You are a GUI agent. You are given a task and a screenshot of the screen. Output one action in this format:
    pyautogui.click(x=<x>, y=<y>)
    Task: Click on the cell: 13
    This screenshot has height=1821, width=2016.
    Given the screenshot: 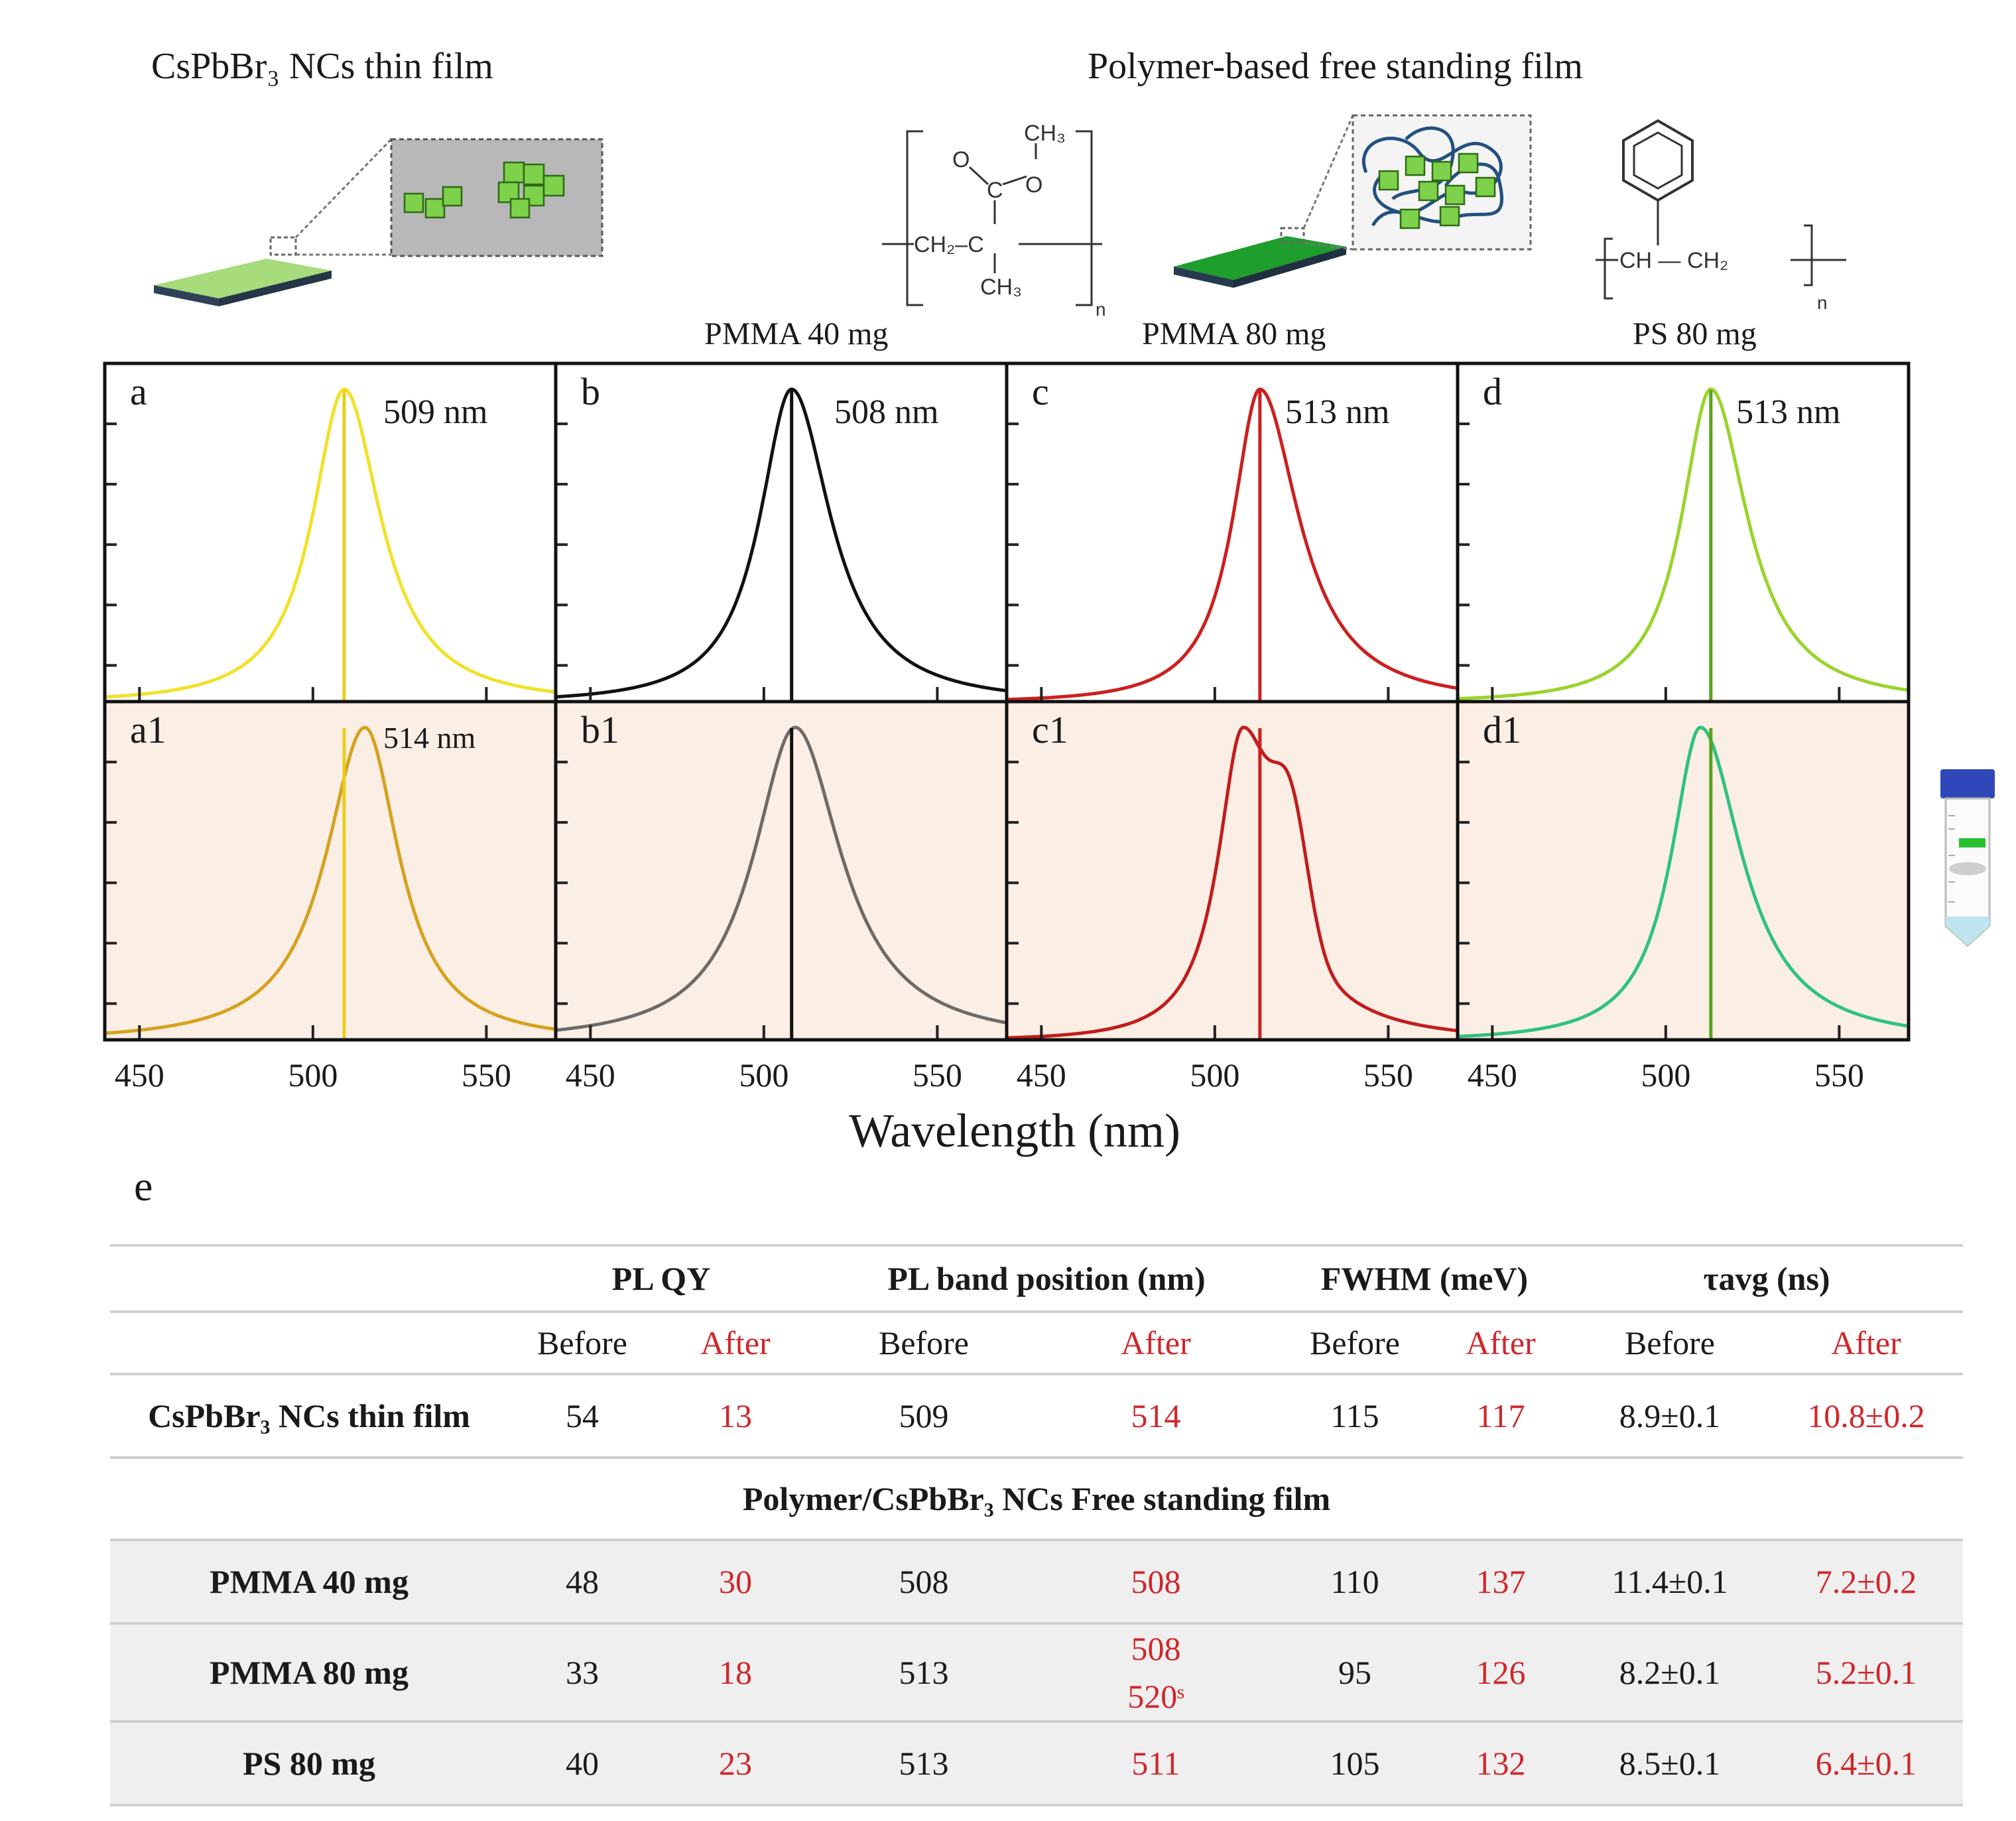 What is the action you would take?
    pyautogui.click(x=735, y=1417)
    